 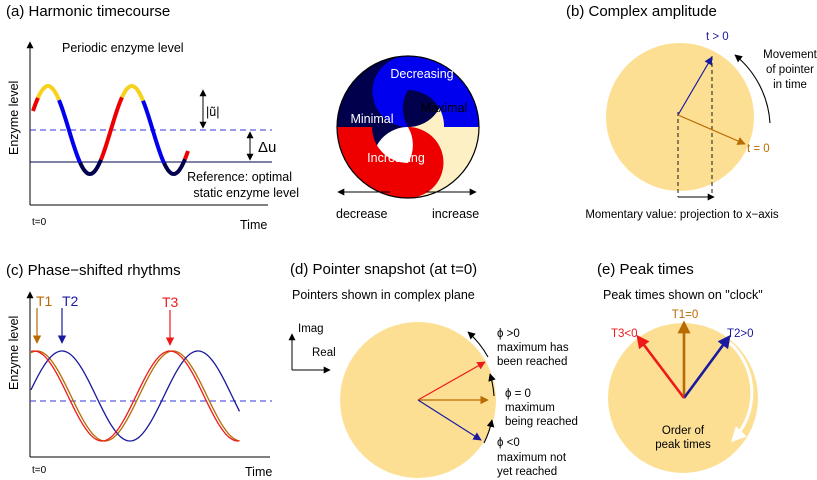 I want to click on panel-d-pointer-neg, so click(x=449, y=420).